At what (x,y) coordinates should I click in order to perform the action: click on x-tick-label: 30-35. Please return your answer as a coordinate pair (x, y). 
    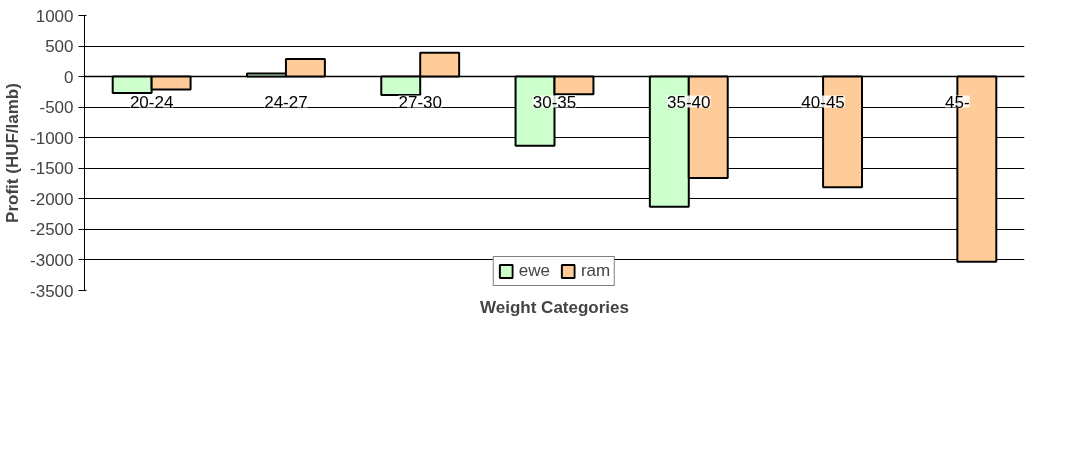
    Looking at the image, I should click on (554, 102).